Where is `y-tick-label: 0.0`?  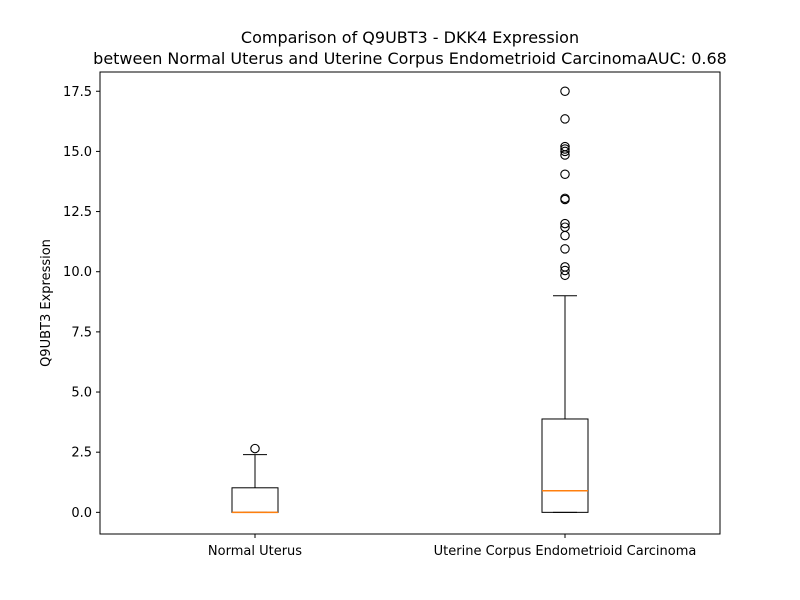 y-tick-label: 0.0 is located at coordinates (81, 513).